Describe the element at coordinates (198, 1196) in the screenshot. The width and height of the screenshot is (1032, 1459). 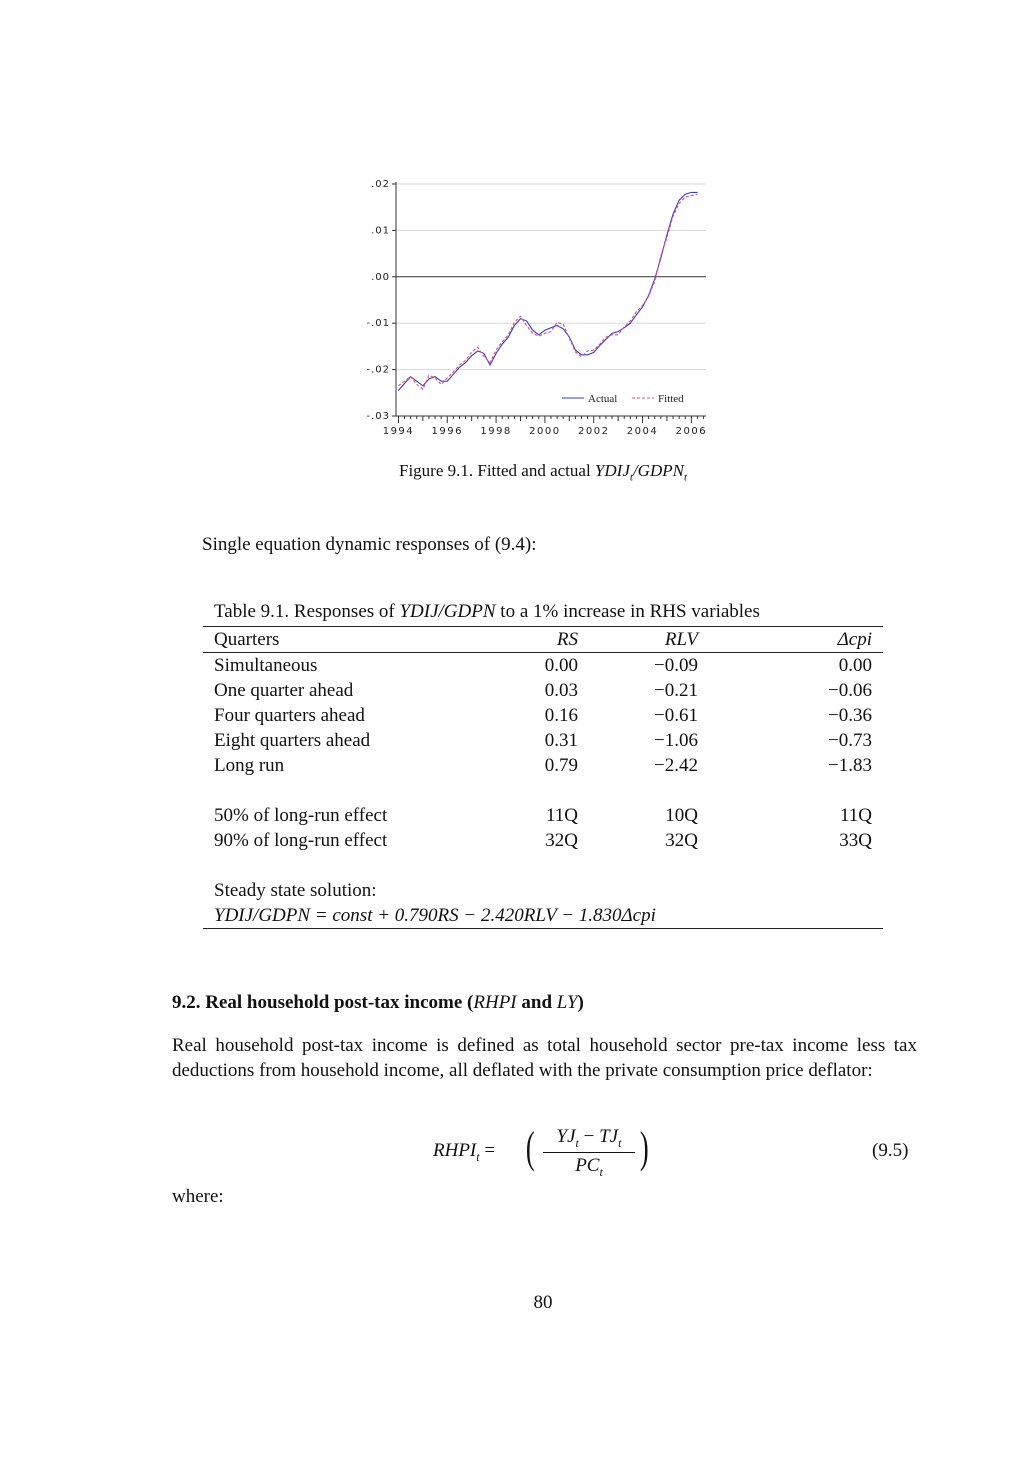
I see `where-text: where:` at that location.